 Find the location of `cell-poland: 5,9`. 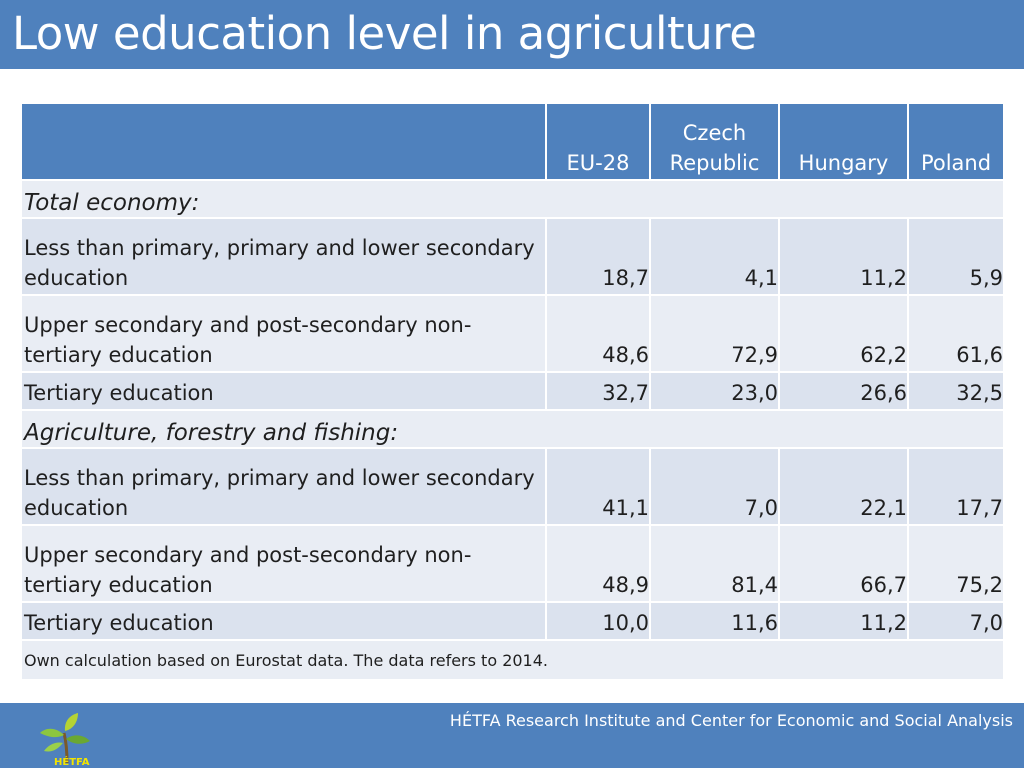

cell-poland: 5,9 is located at coordinates (956, 256).